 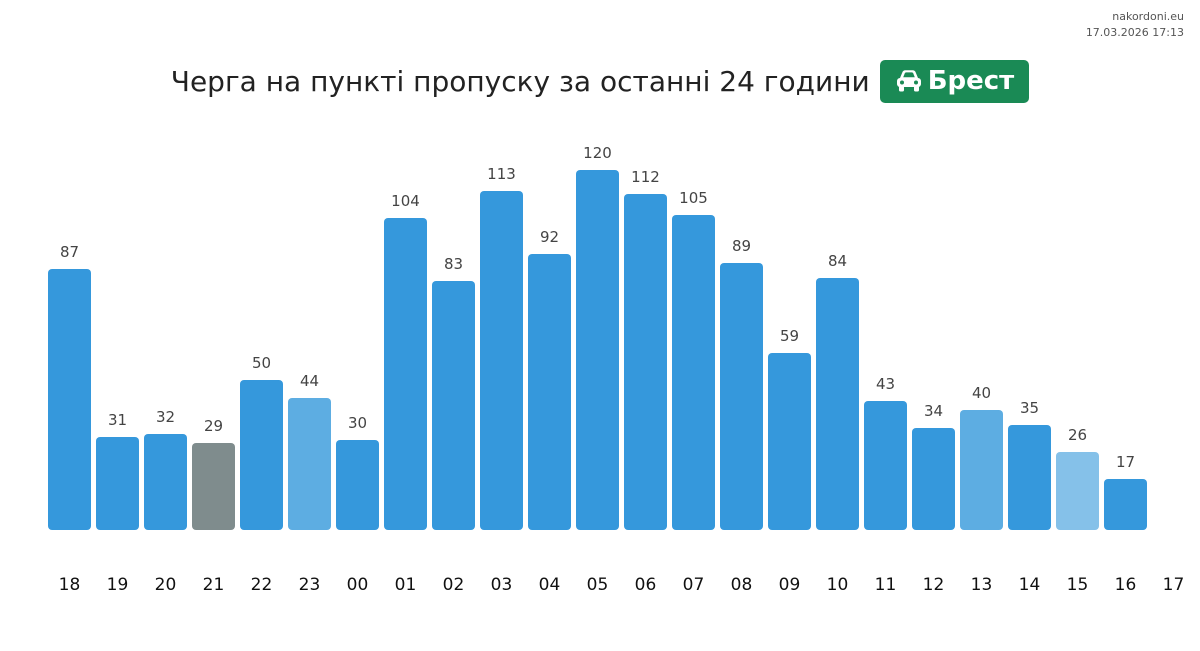 What do you see at coordinates (598, 585) in the screenshot?
I see `x-tick-label: 05` at bounding box center [598, 585].